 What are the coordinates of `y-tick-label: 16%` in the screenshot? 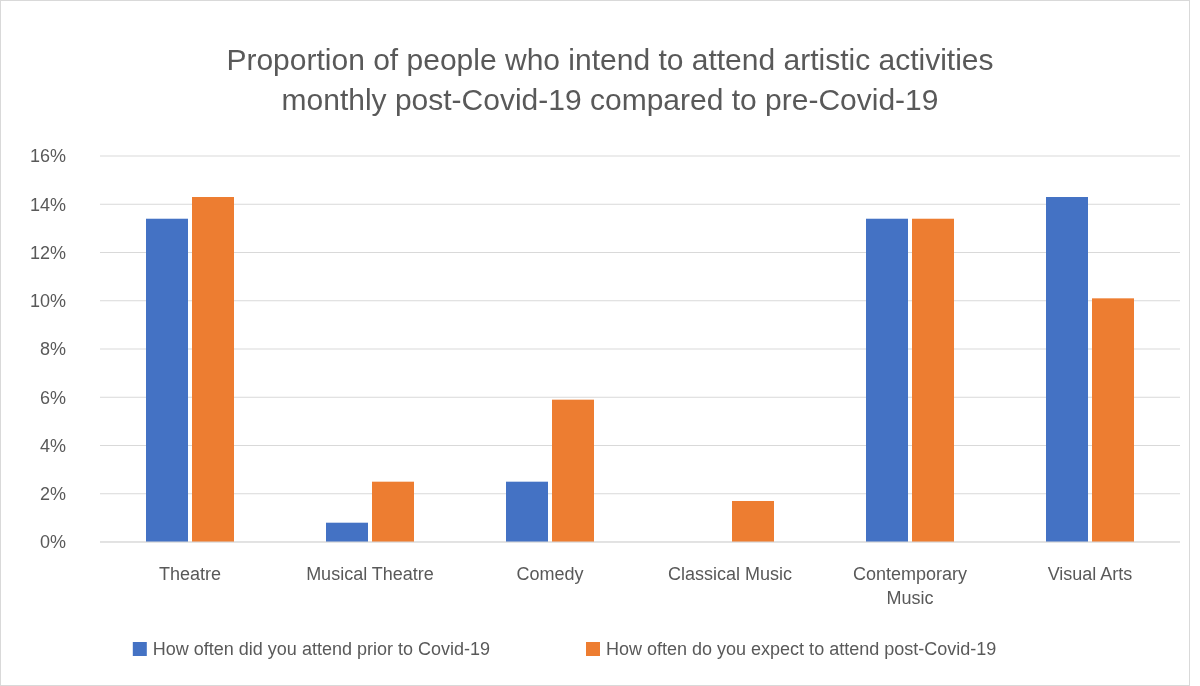 It's located at (47, 156).